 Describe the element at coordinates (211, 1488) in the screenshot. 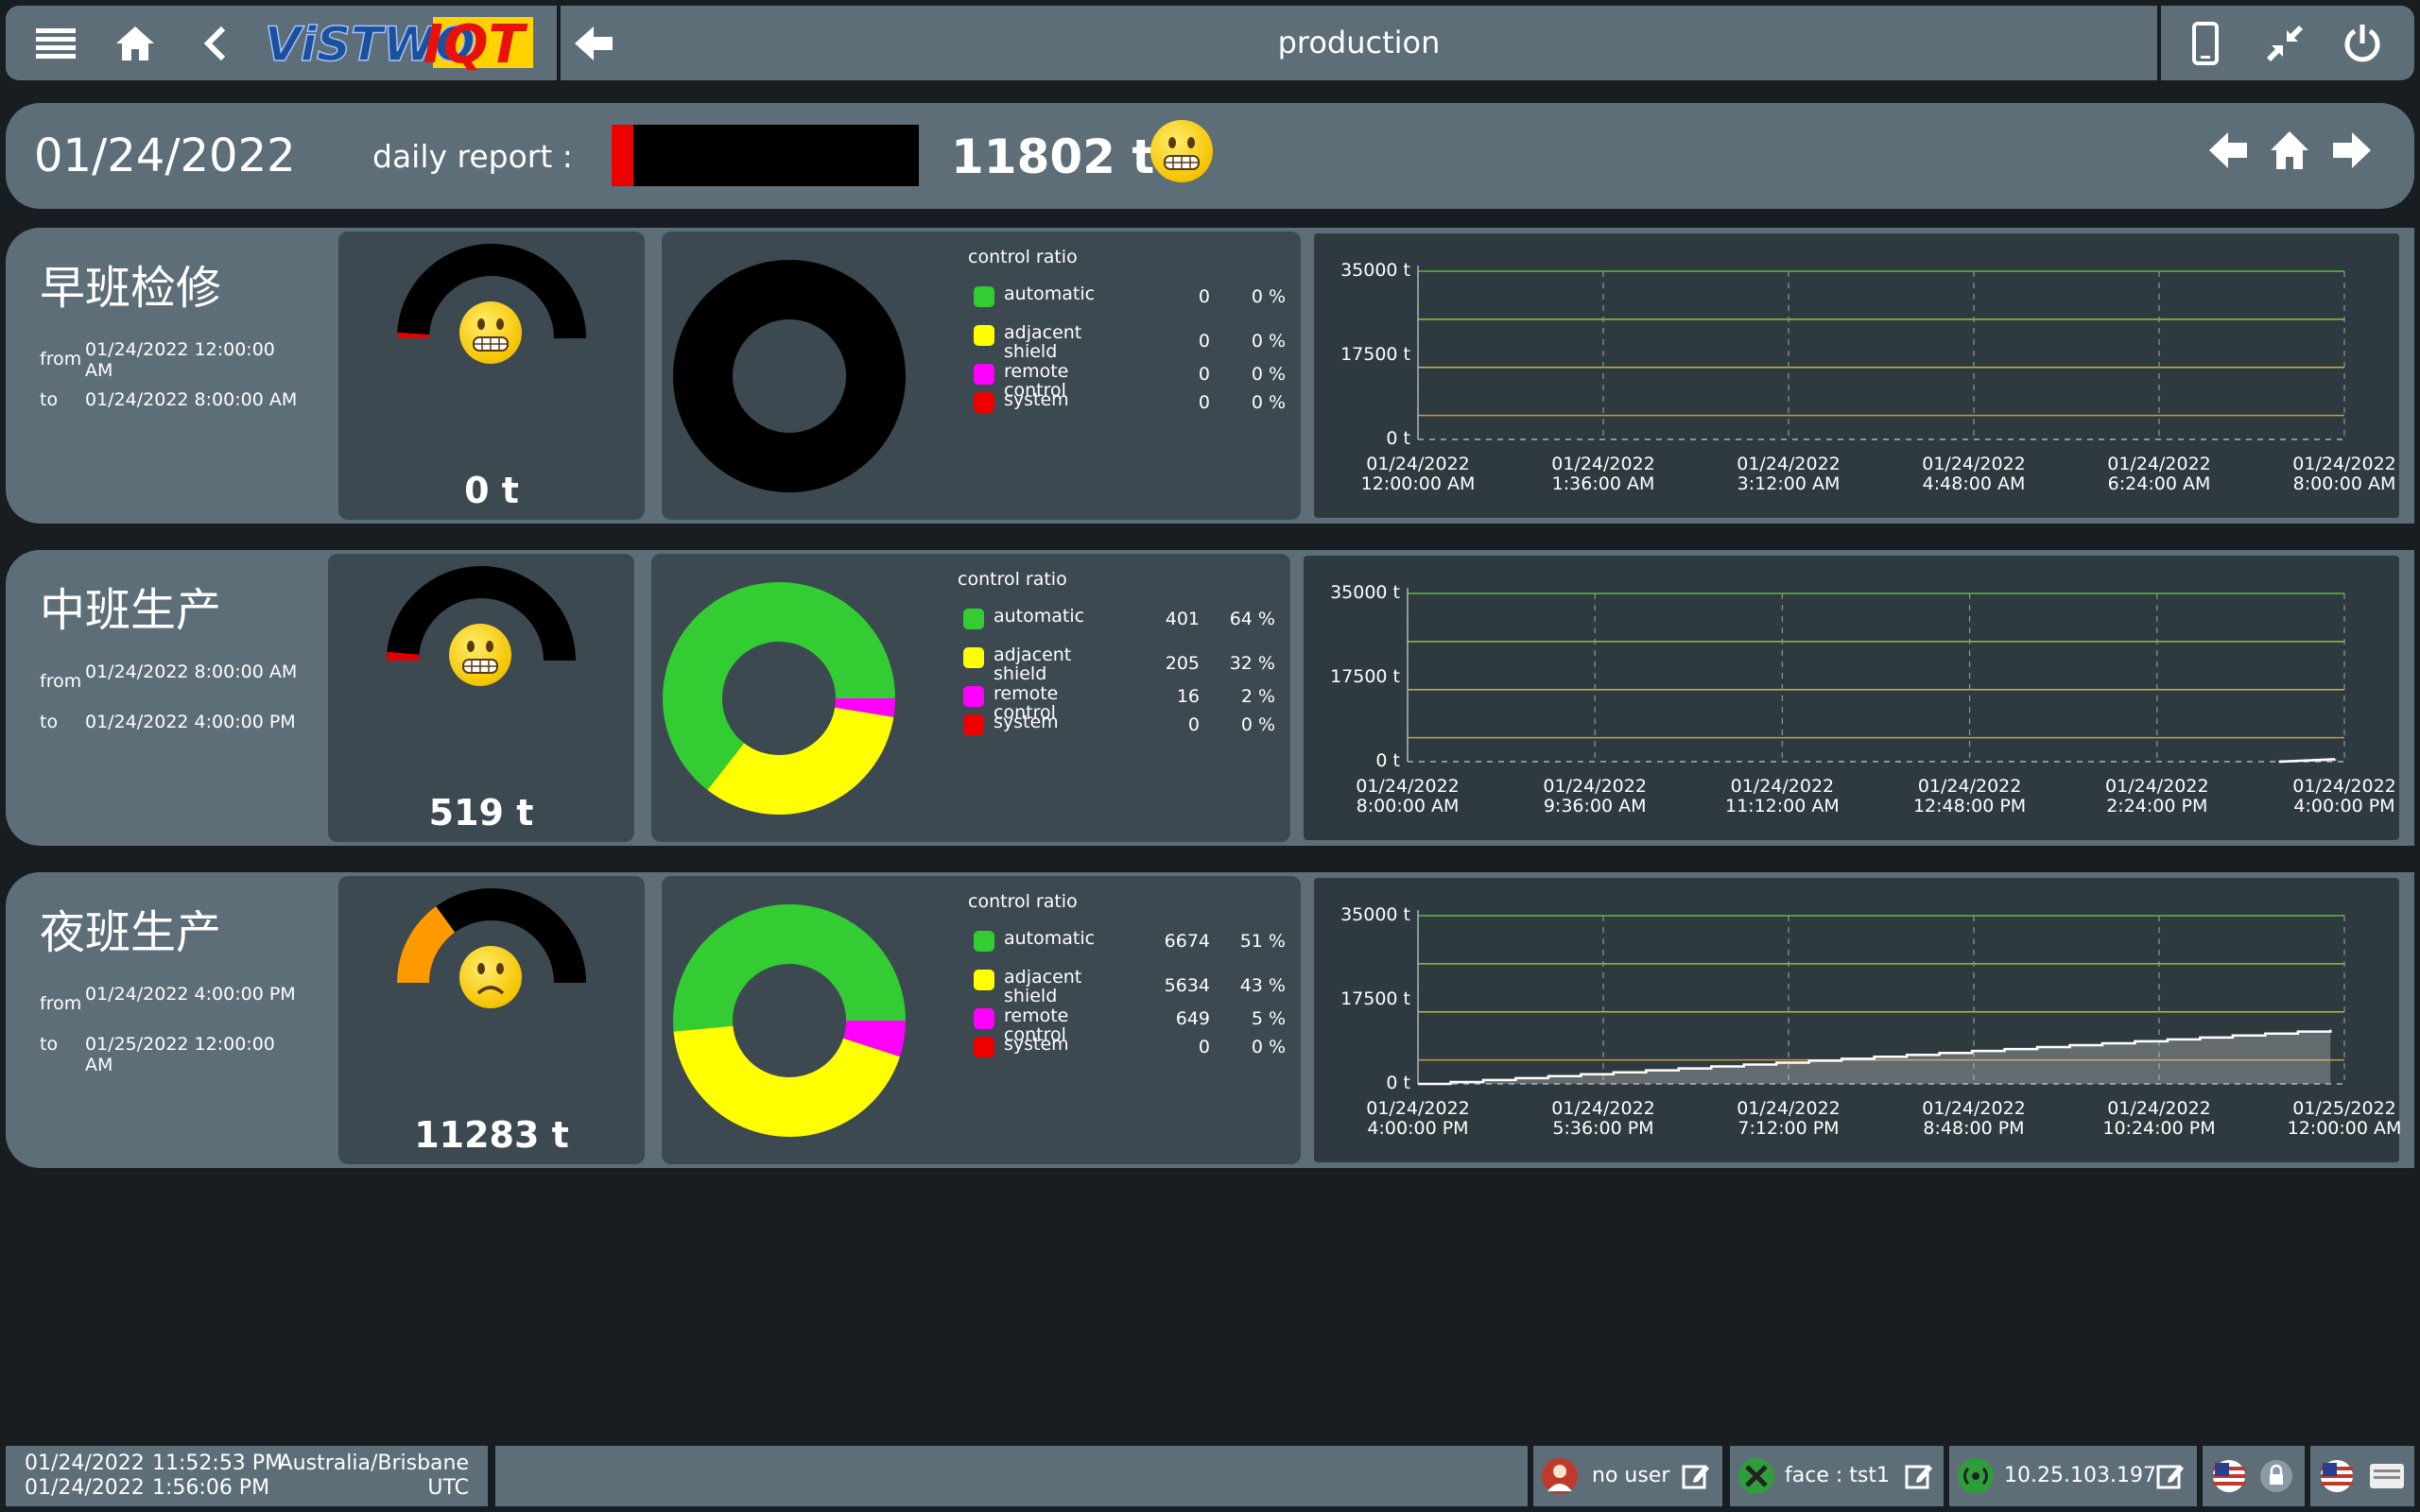

I see `utc-time: 1:56:06 PM` at that location.